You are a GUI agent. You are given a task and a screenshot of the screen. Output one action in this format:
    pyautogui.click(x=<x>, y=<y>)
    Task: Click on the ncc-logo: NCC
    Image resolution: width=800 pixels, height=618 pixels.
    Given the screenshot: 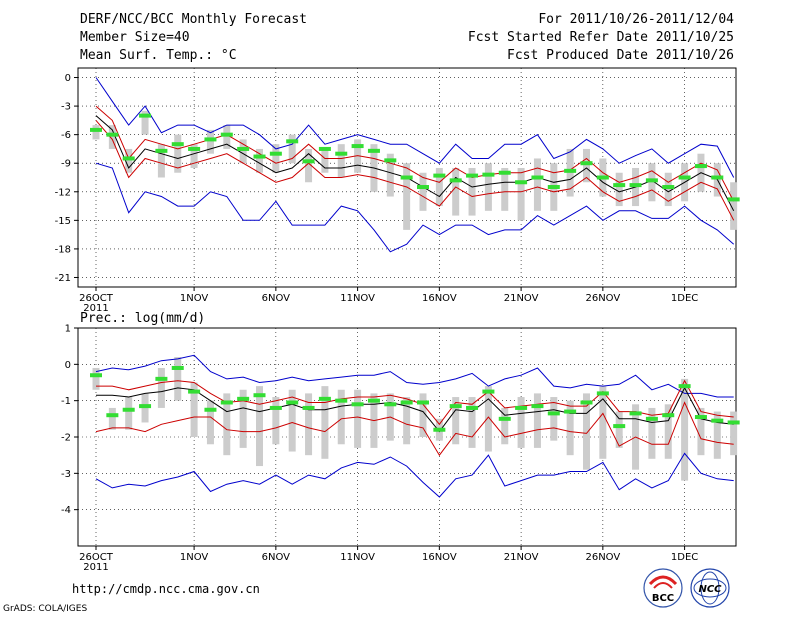 What is the action you would take?
    pyautogui.click(x=710, y=588)
    